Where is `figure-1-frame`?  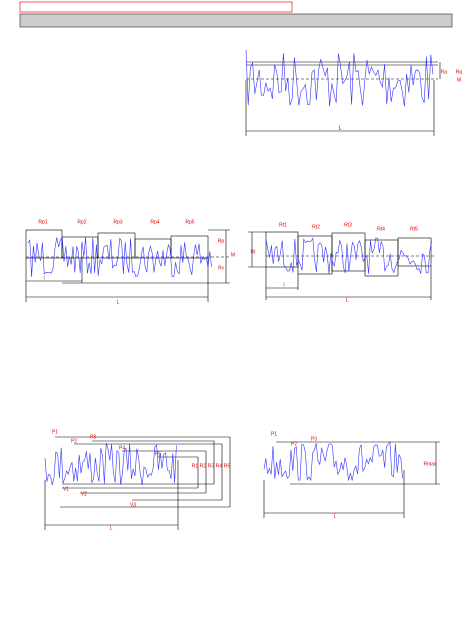
figure-1-frame is located at coordinates (343, 98).